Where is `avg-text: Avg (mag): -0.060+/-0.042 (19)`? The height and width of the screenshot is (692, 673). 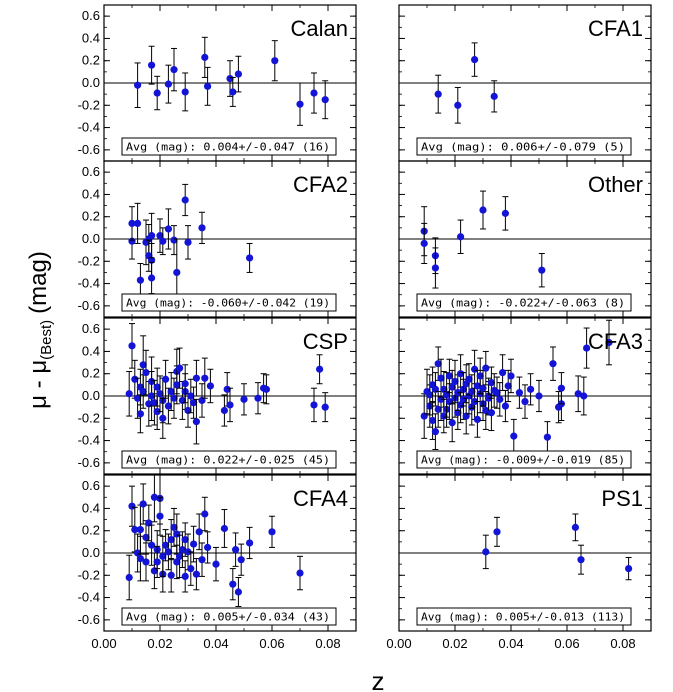
avg-text: Avg (mag): -0.060+/-0.042 (19) is located at coordinates (228, 303).